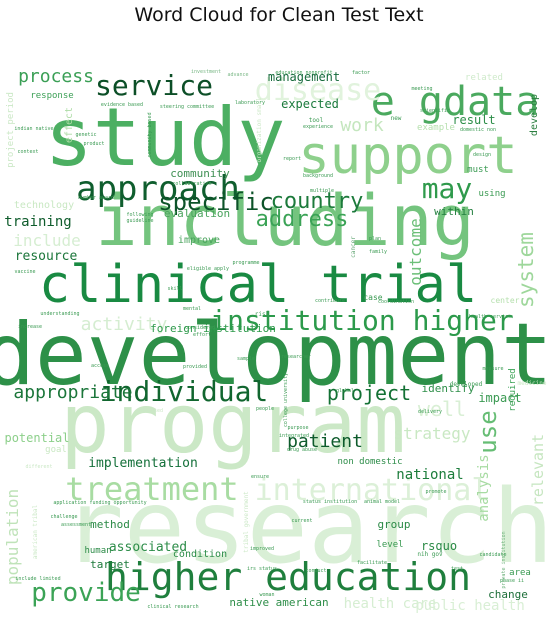  I want to click on word-investment: investment, so click(206, 72).